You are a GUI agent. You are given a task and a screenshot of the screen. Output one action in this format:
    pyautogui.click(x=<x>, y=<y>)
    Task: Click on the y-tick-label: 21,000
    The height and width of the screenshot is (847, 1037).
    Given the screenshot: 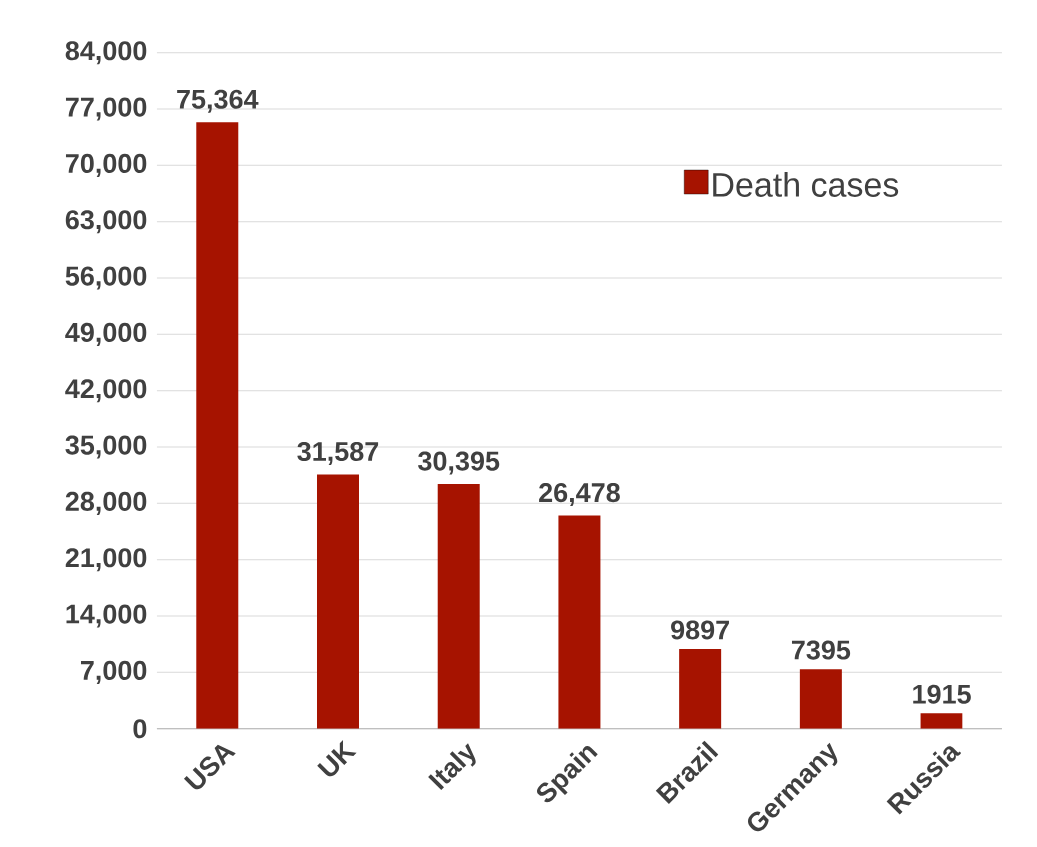 What is the action you would take?
    pyautogui.click(x=106, y=560)
    